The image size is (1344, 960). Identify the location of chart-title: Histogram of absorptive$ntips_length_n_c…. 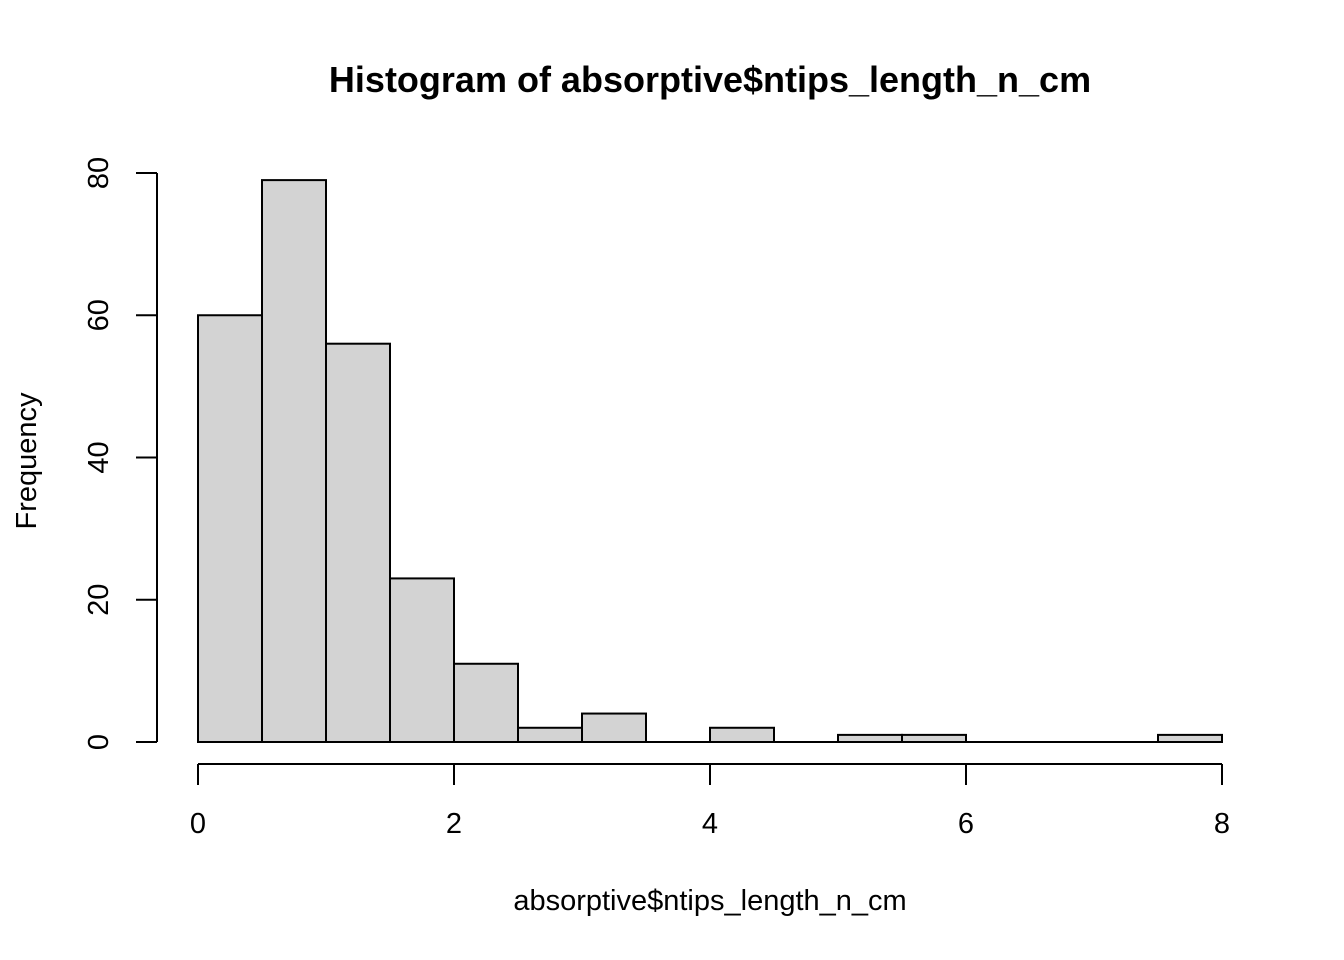
(710, 79).